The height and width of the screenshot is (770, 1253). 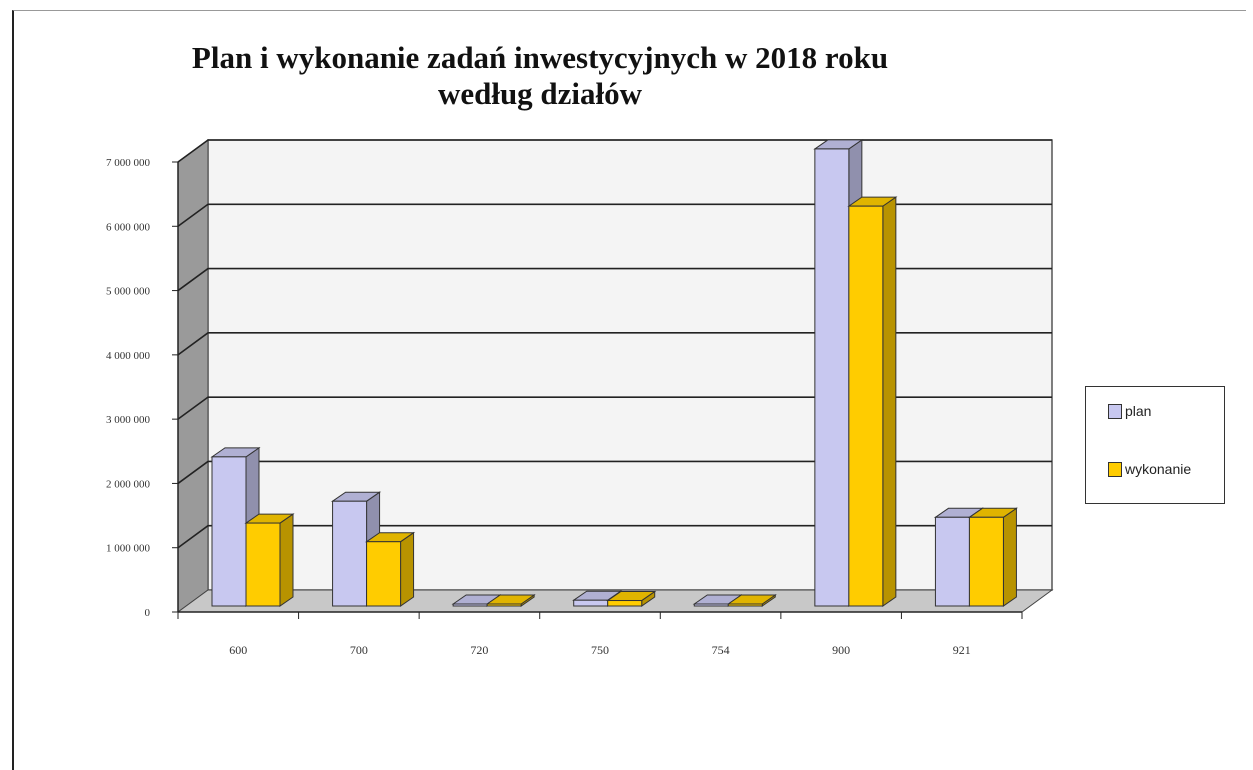 I want to click on y-tick-label: 6 000 000, so click(x=128, y=227).